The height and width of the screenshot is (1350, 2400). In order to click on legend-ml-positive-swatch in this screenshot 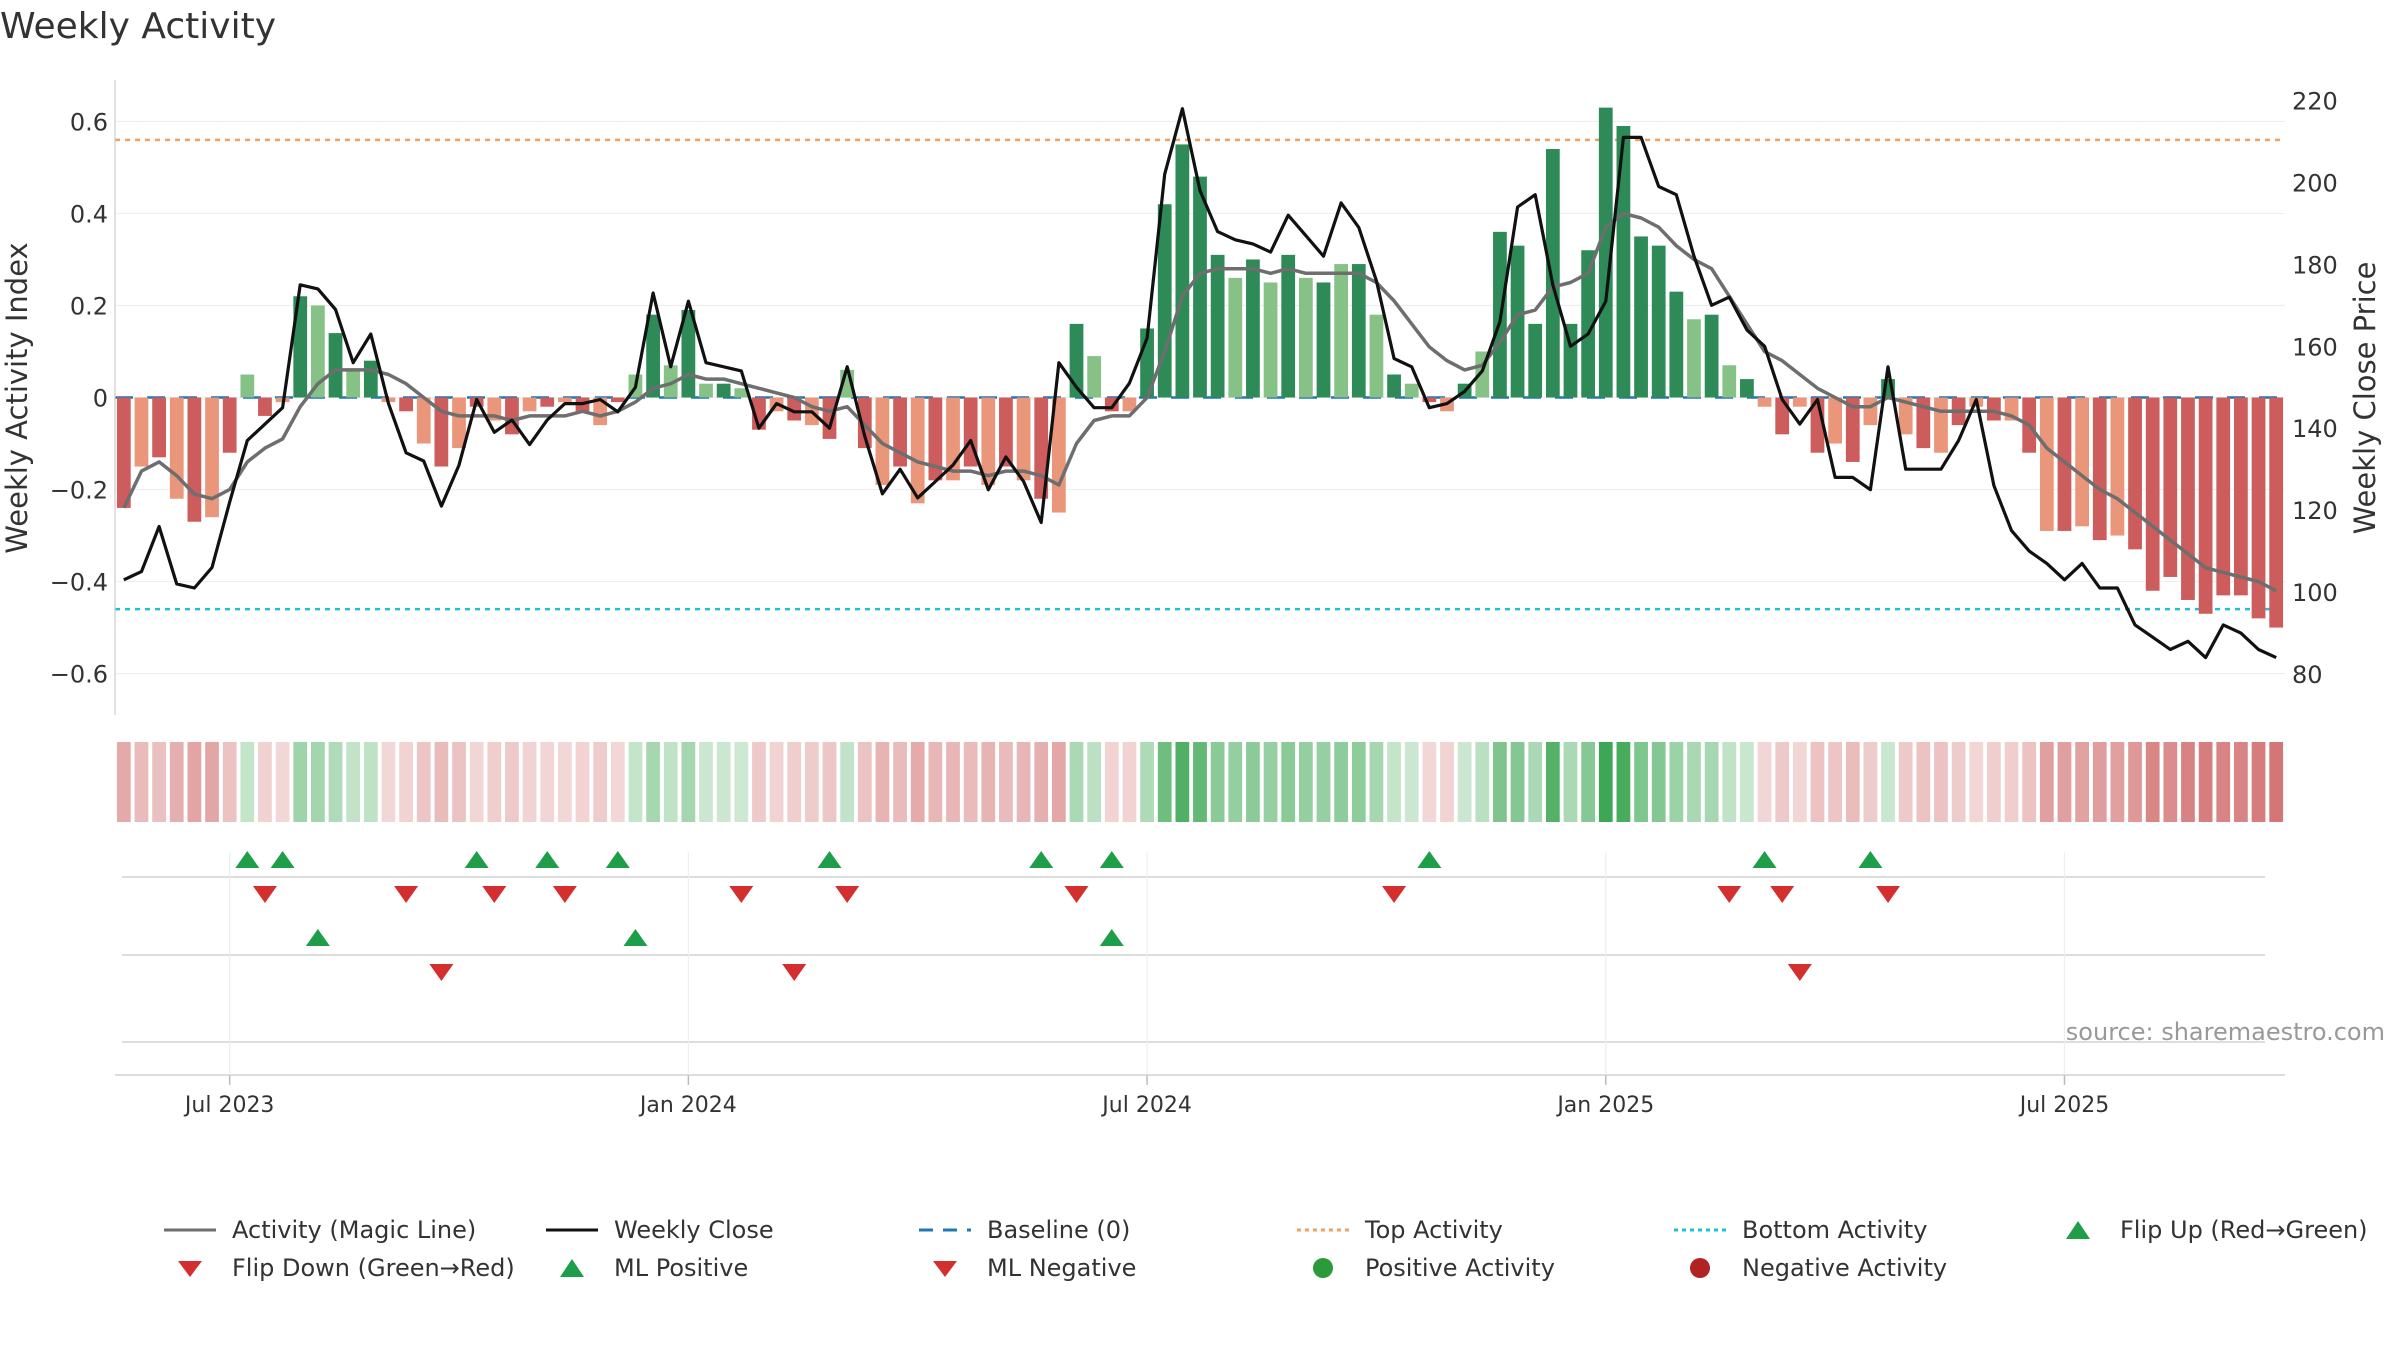, I will do `click(572, 1268)`.